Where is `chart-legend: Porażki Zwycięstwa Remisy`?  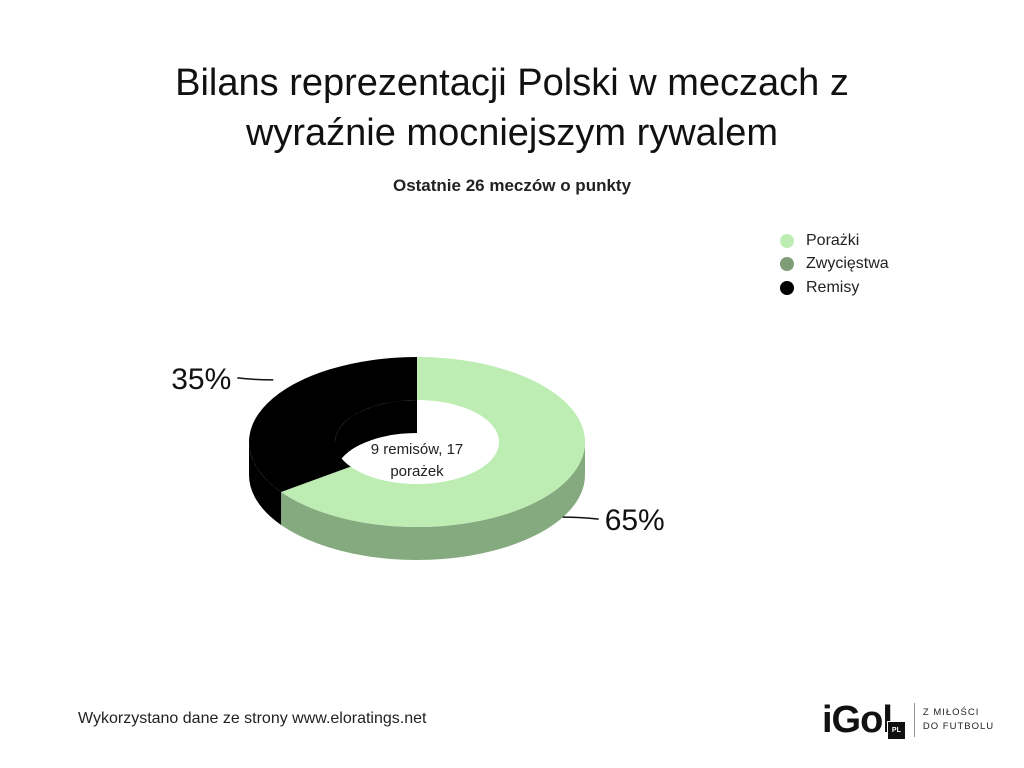
chart-legend: Porażki Zwycięstwa Remisy is located at coordinates (834, 264).